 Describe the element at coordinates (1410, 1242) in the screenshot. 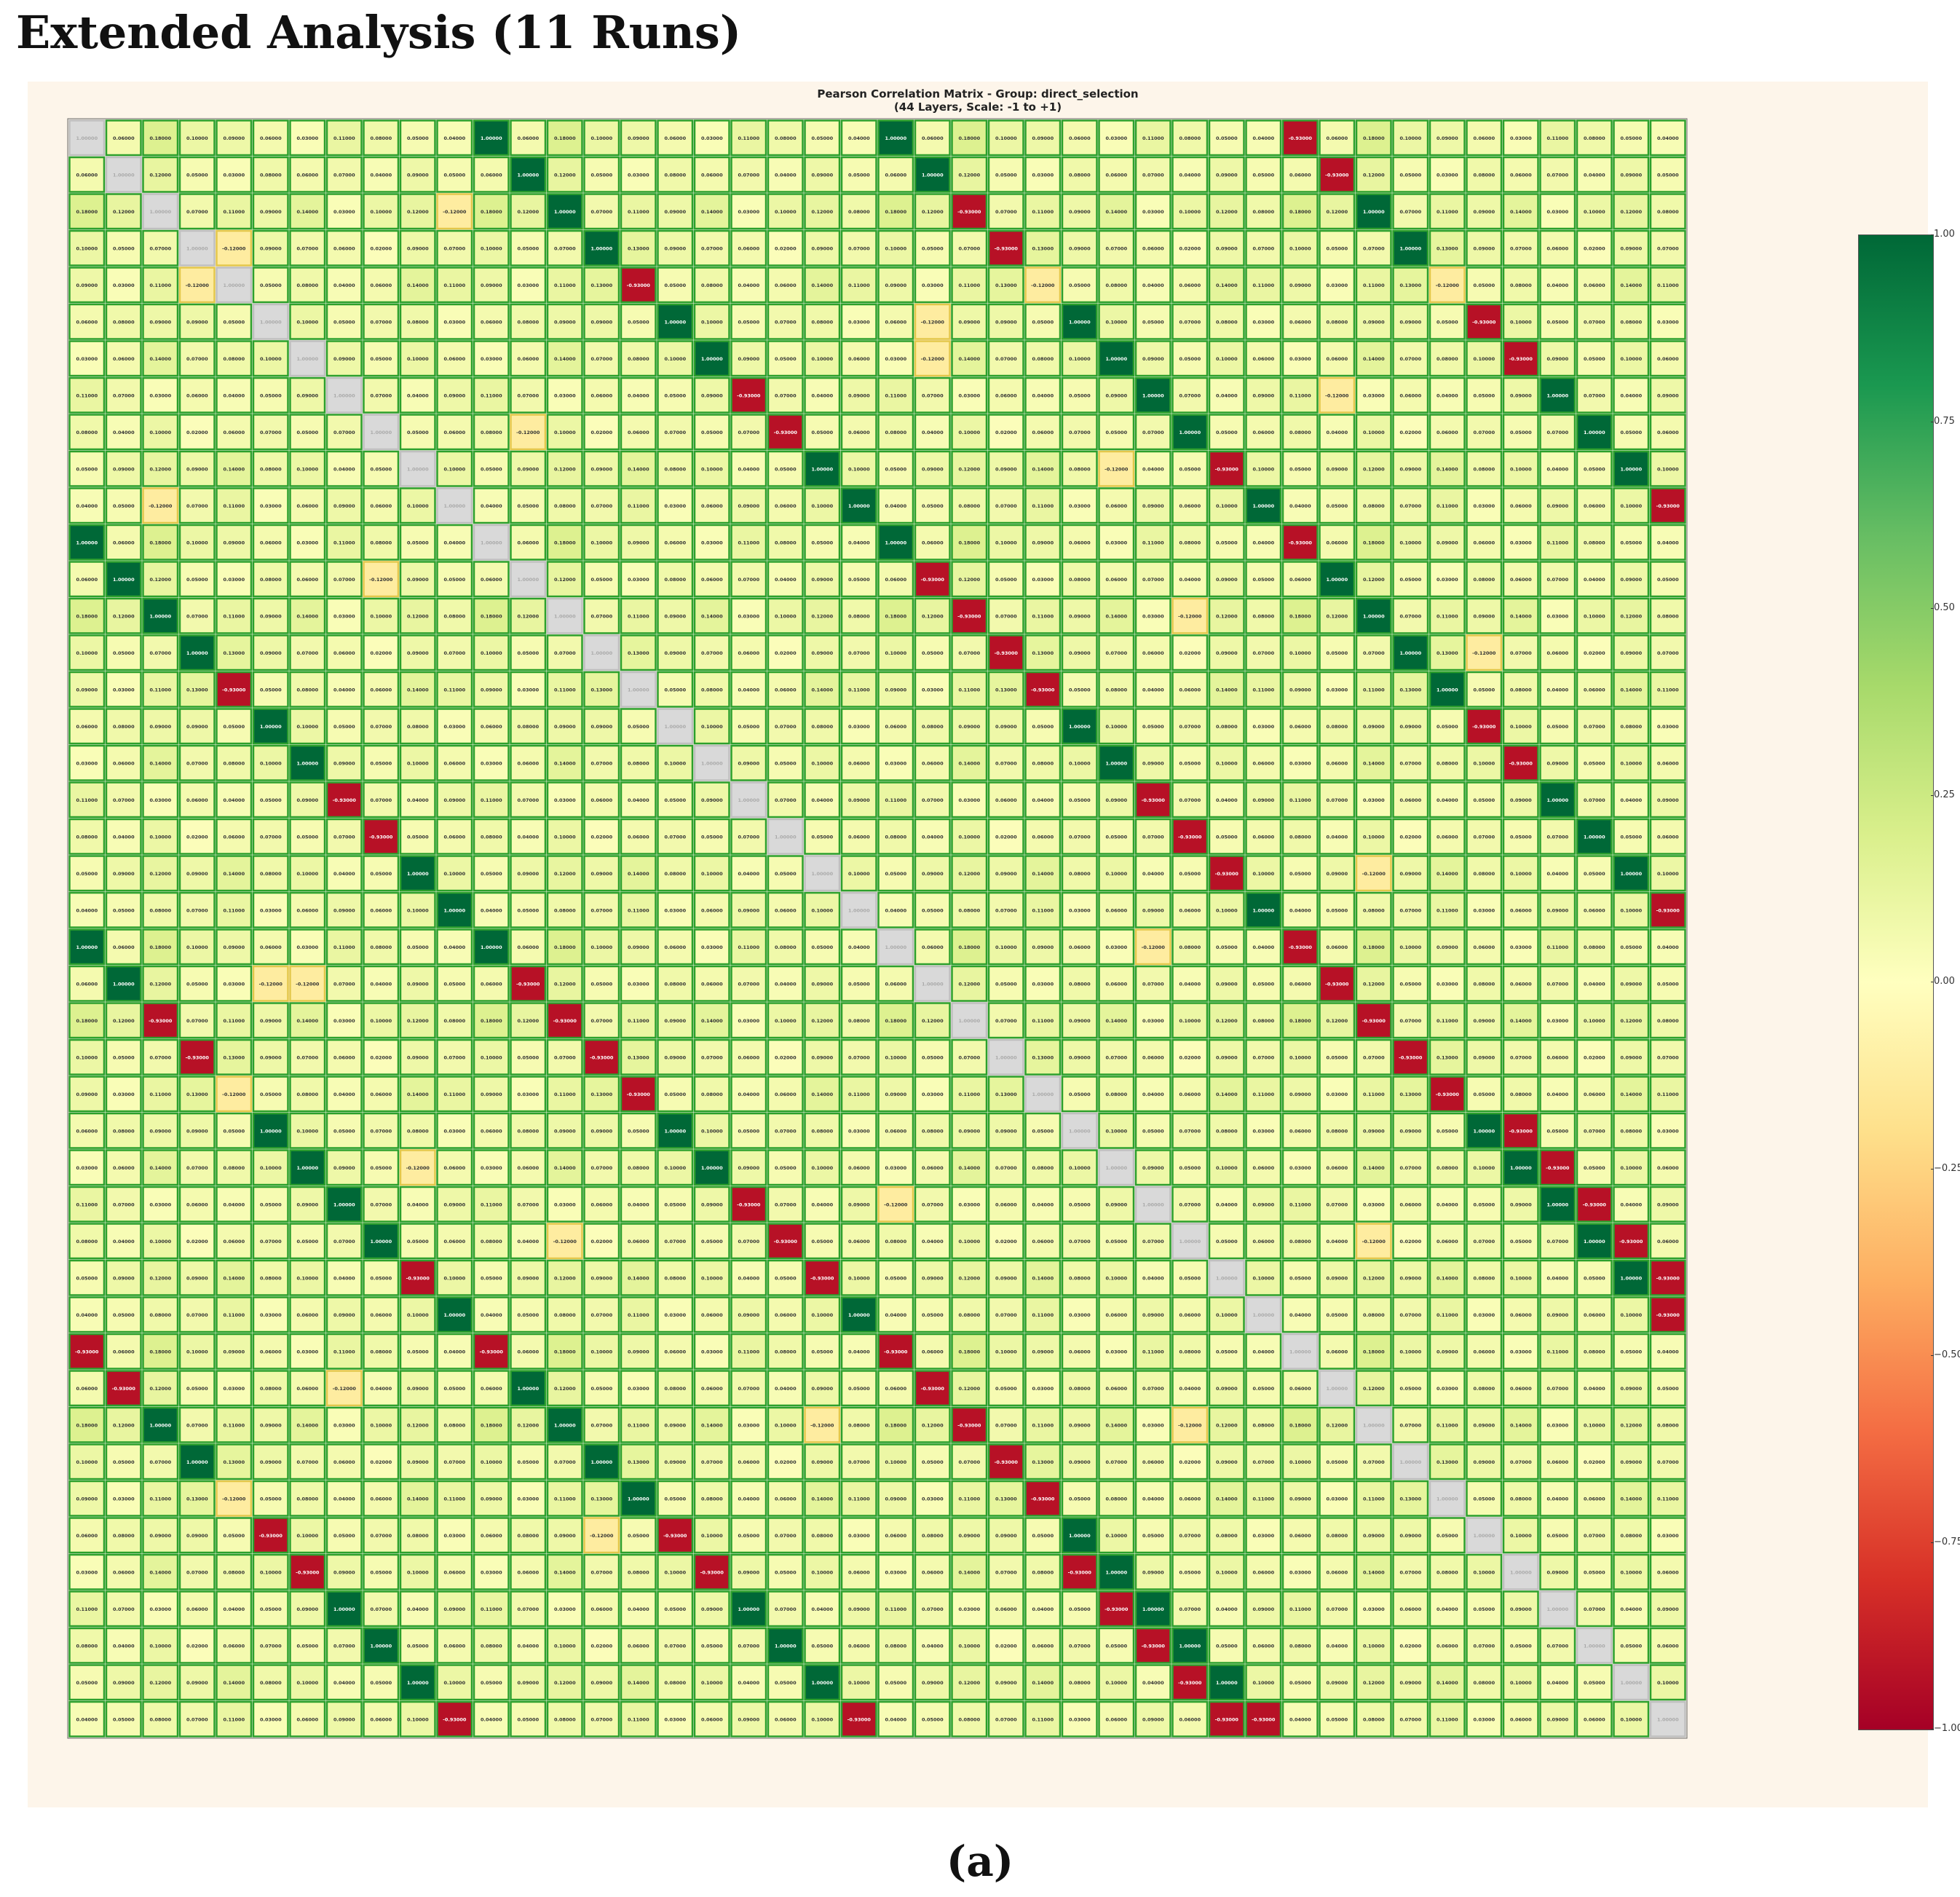

I see `cell-value-label: 0.02000` at that location.